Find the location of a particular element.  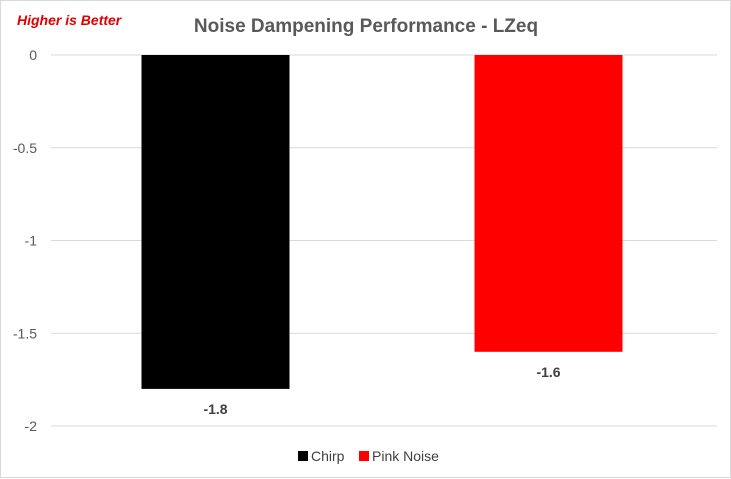

y-tick-label: -2 is located at coordinates (31, 426).